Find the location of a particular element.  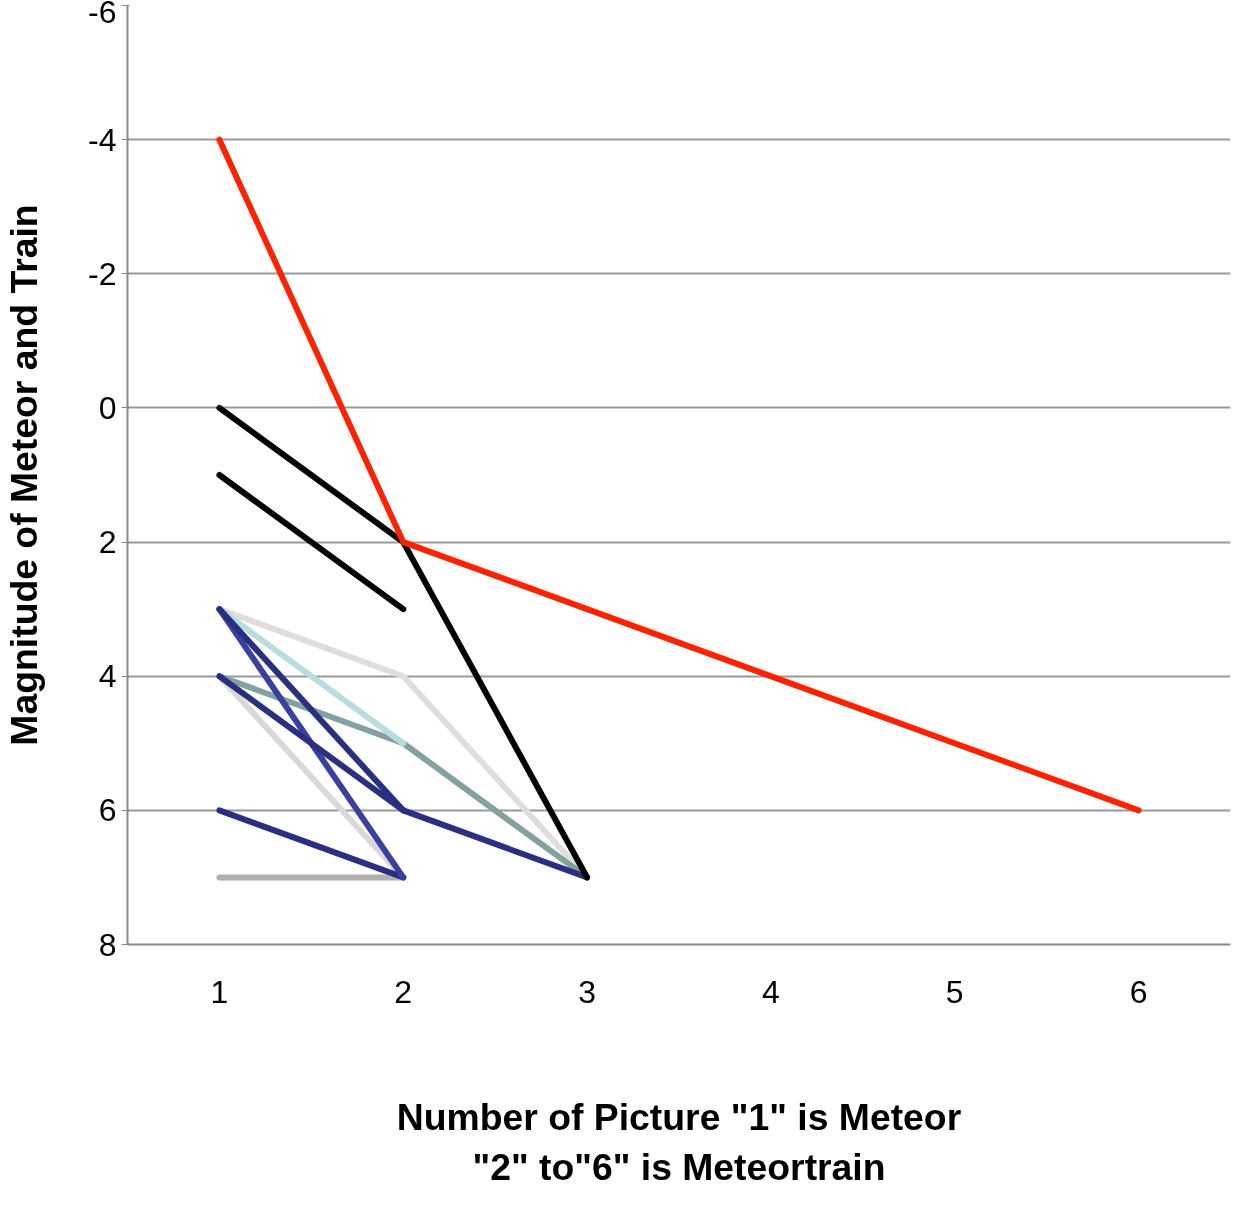

y-tick-label: -2 is located at coordinates (102, 273).